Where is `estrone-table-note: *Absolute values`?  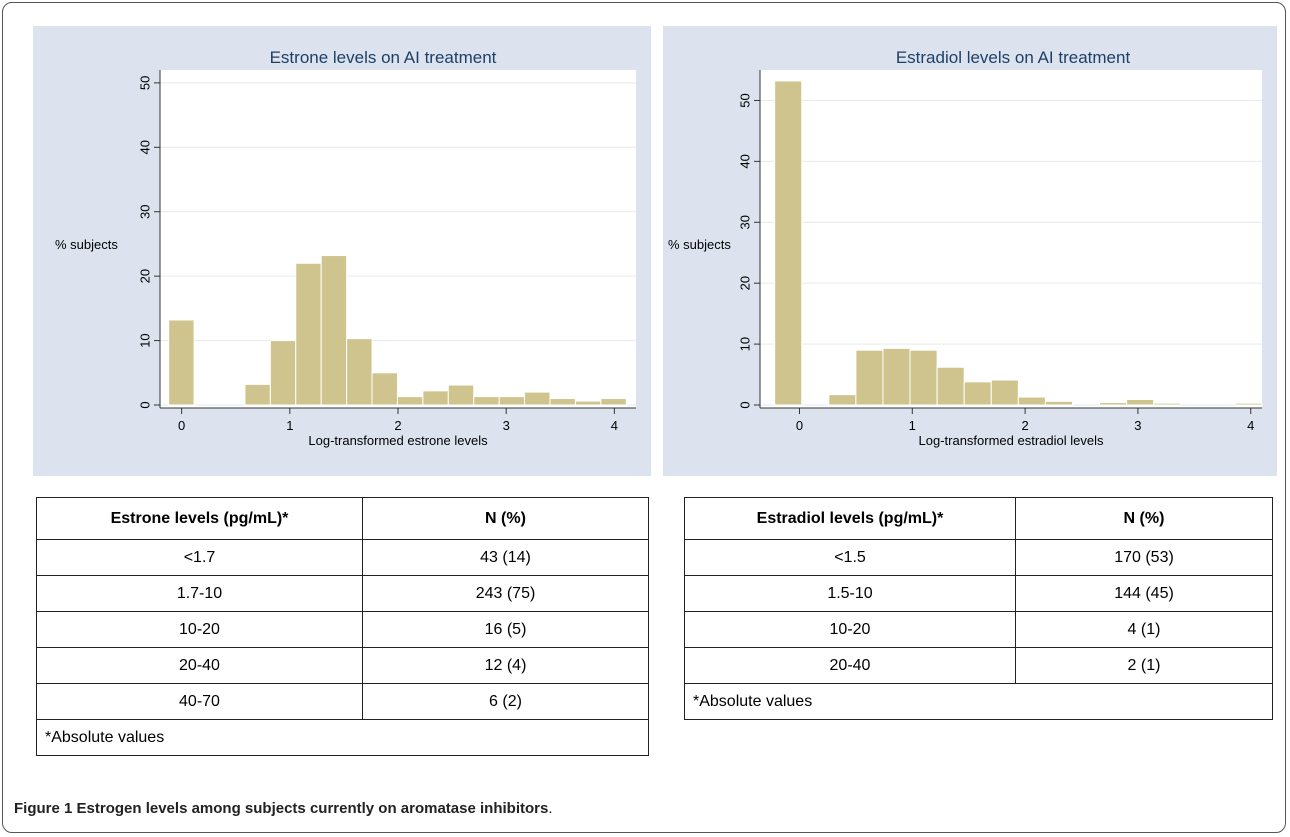 estrone-table-note: *Absolute values is located at coordinates (342, 737).